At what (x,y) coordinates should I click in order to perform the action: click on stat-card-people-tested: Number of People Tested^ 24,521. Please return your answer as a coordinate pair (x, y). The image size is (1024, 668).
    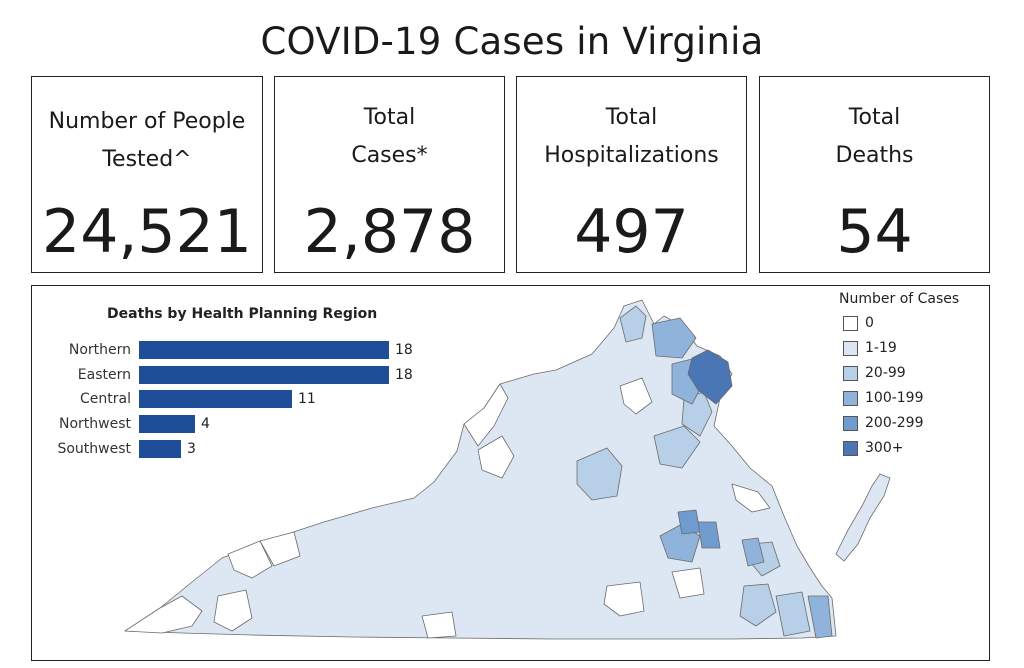
    Looking at the image, I should click on (147, 174).